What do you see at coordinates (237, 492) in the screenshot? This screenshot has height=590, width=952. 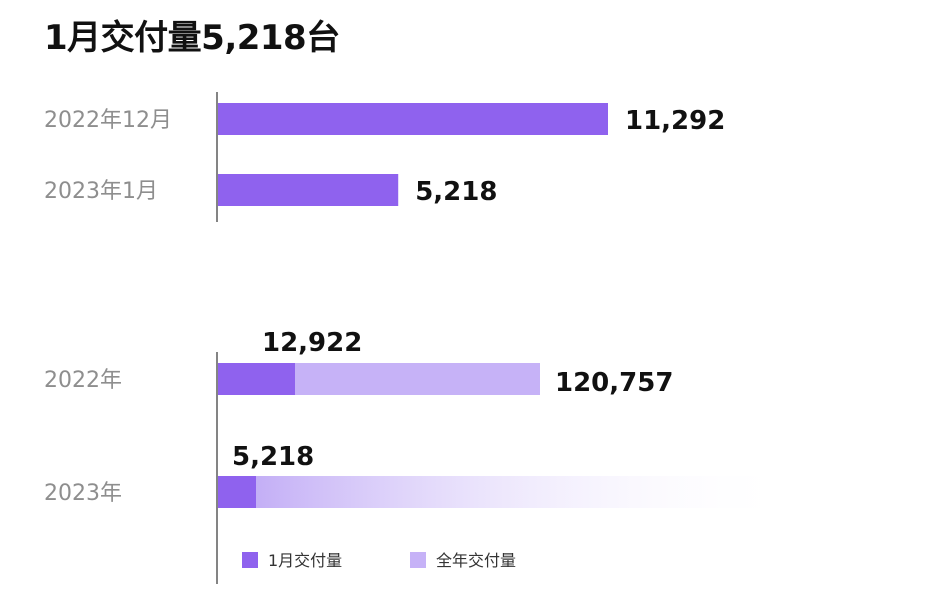 I see `bar-monthly-2023` at bounding box center [237, 492].